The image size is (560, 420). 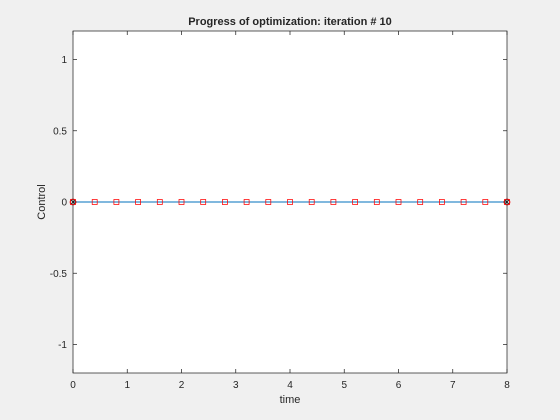 I want to click on y-tick-label: -1, so click(x=62, y=345).